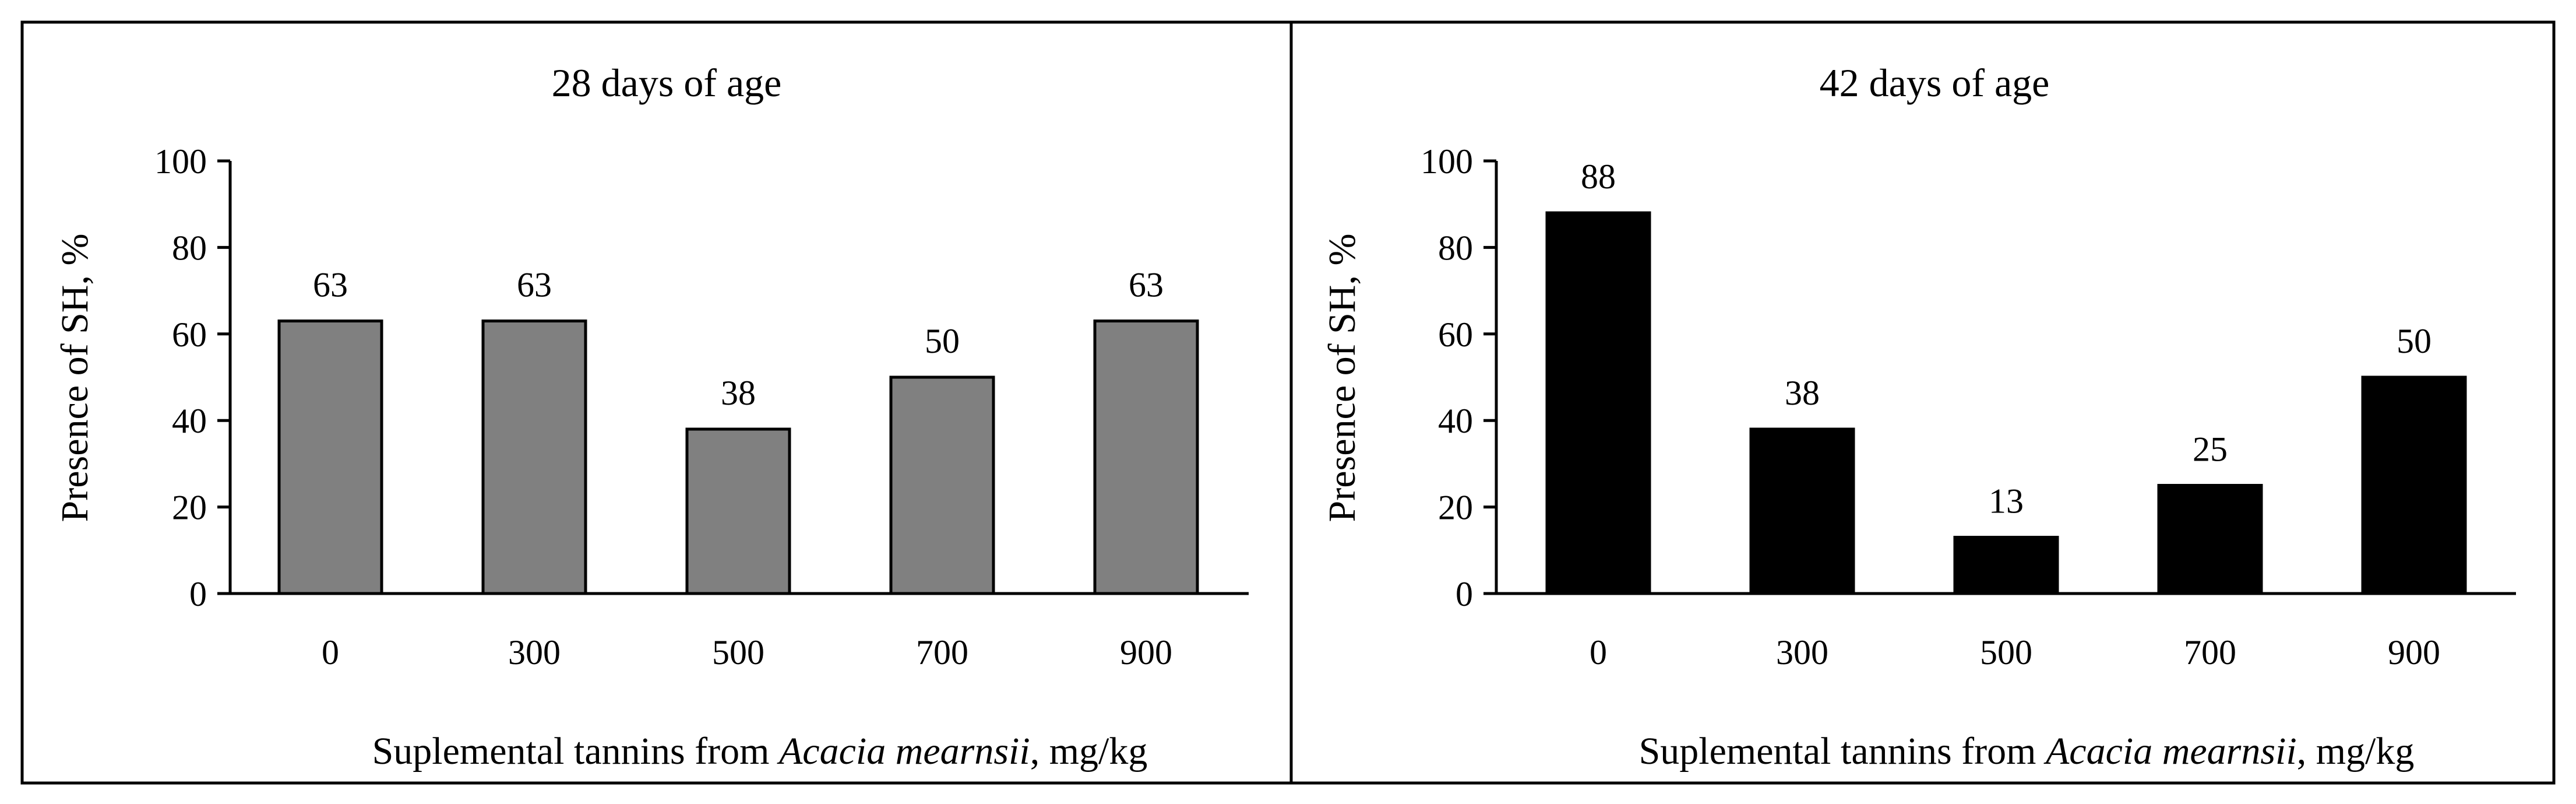 The width and height of the screenshot is (2576, 804). What do you see at coordinates (738, 339) in the screenshot?
I see `value-labels: 63 63 38 50 63` at bounding box center [738, 339].